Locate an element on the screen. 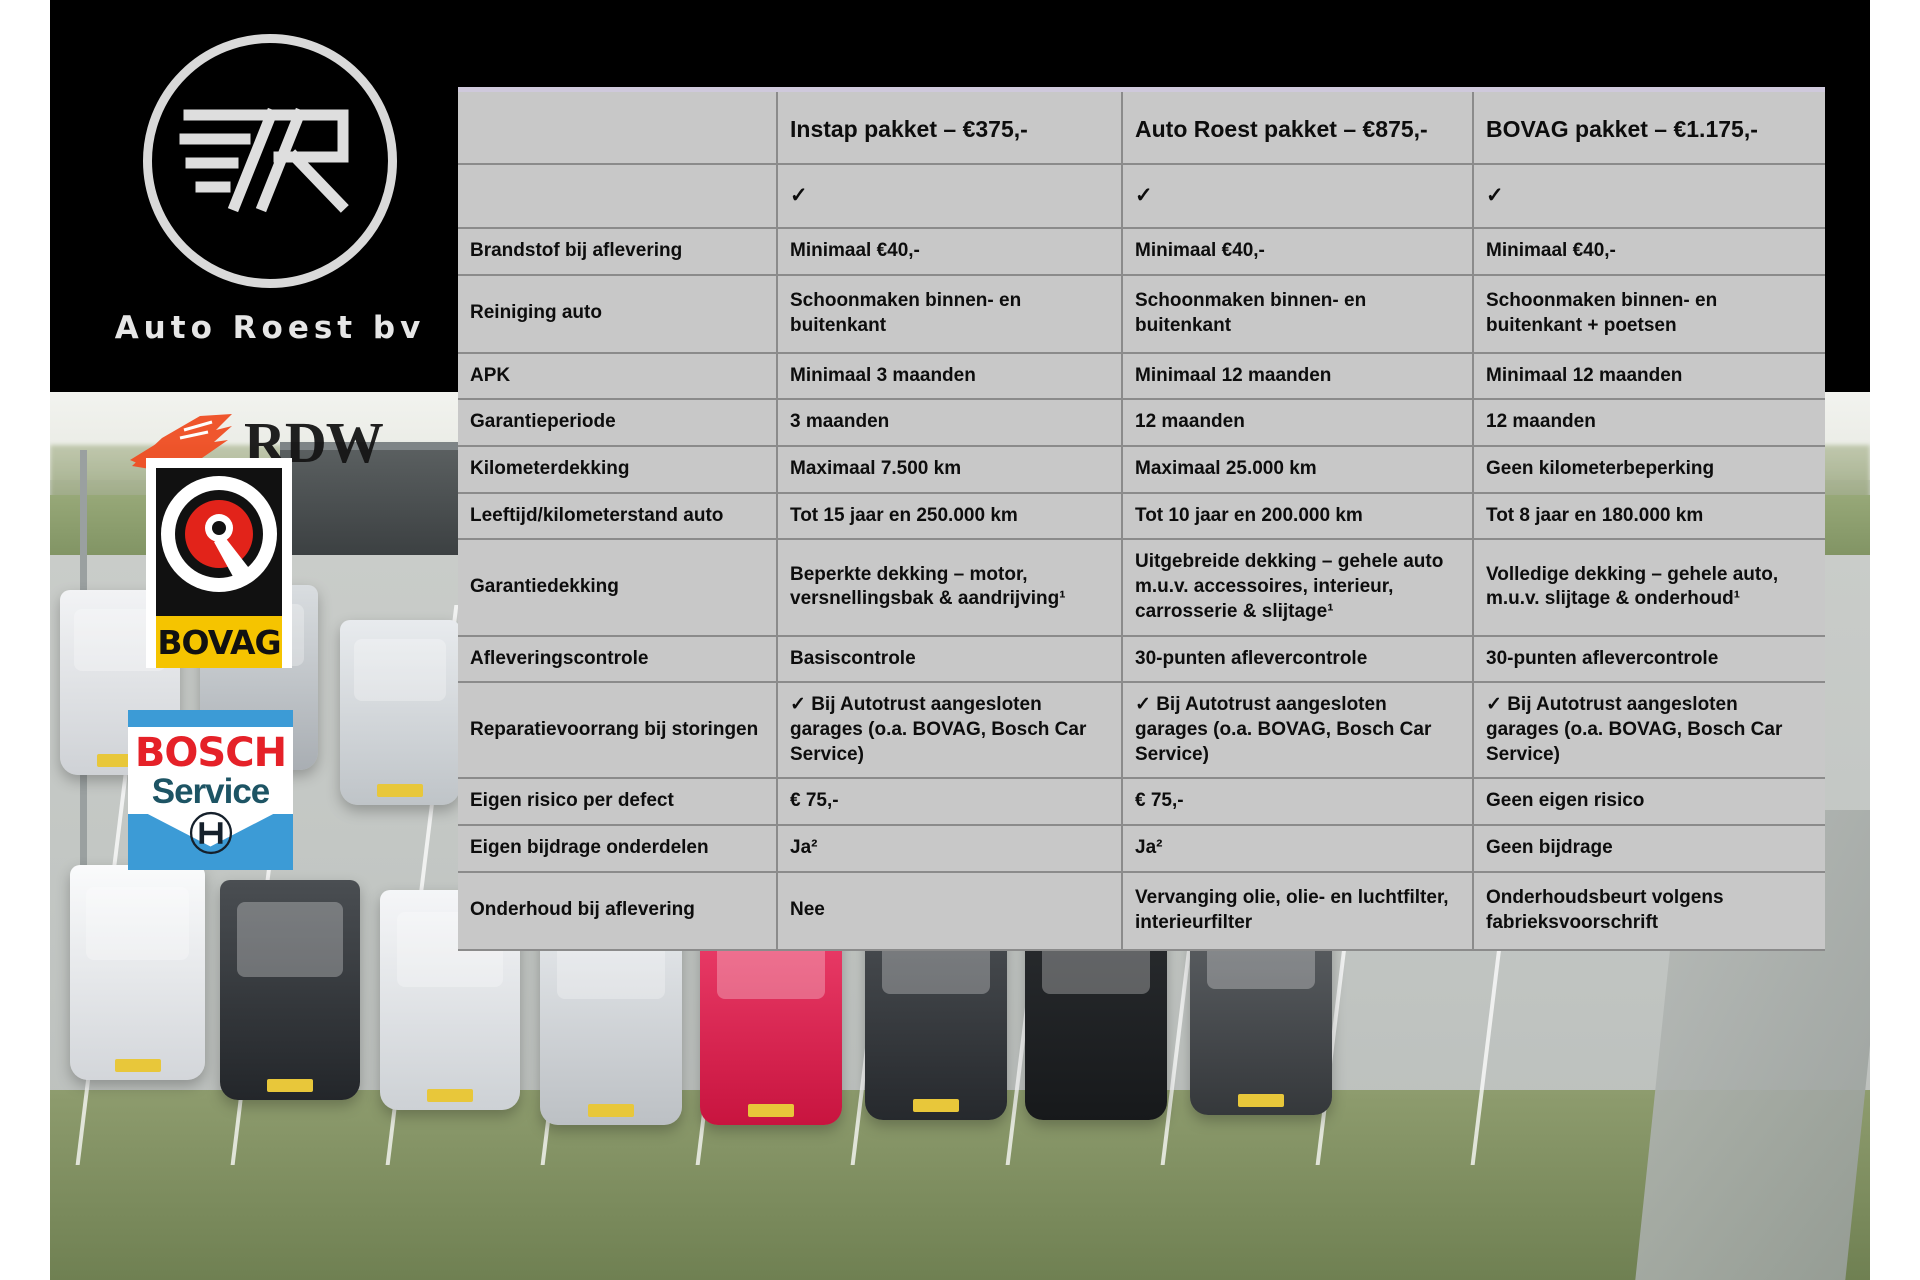  row-label-leeftijd-kilometerstand: Leeftijd/kilometerstand auto is located at coordinates (618, 516).